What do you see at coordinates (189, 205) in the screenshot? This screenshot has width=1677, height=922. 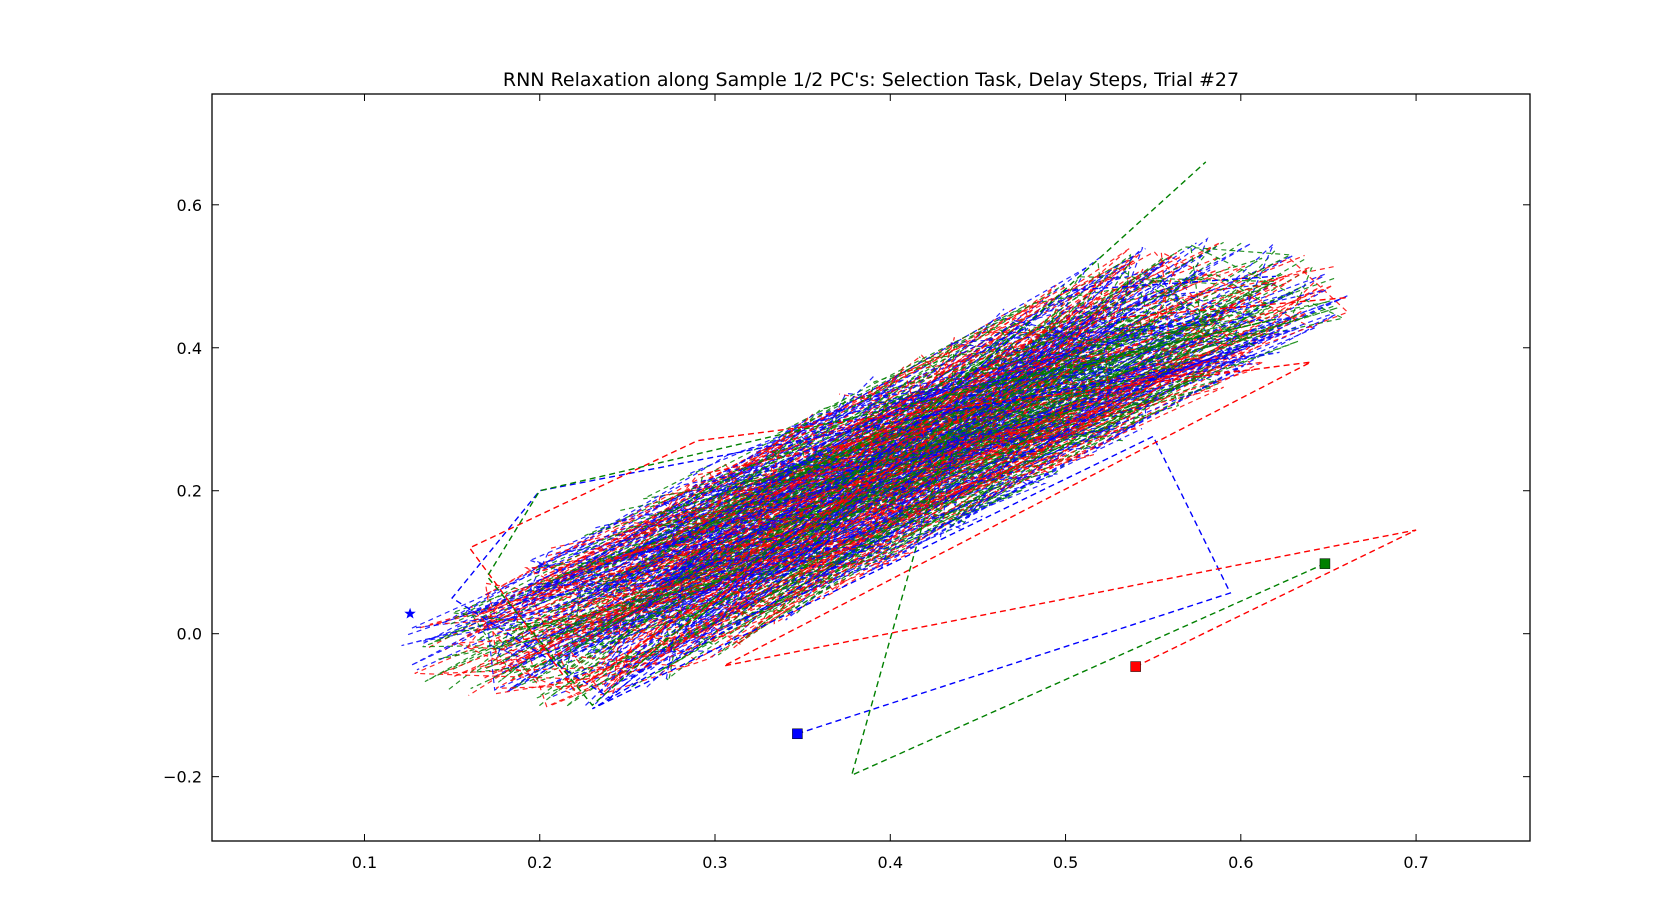 I see `y-tick-label: 0.6` at bounding box center [189, 205].